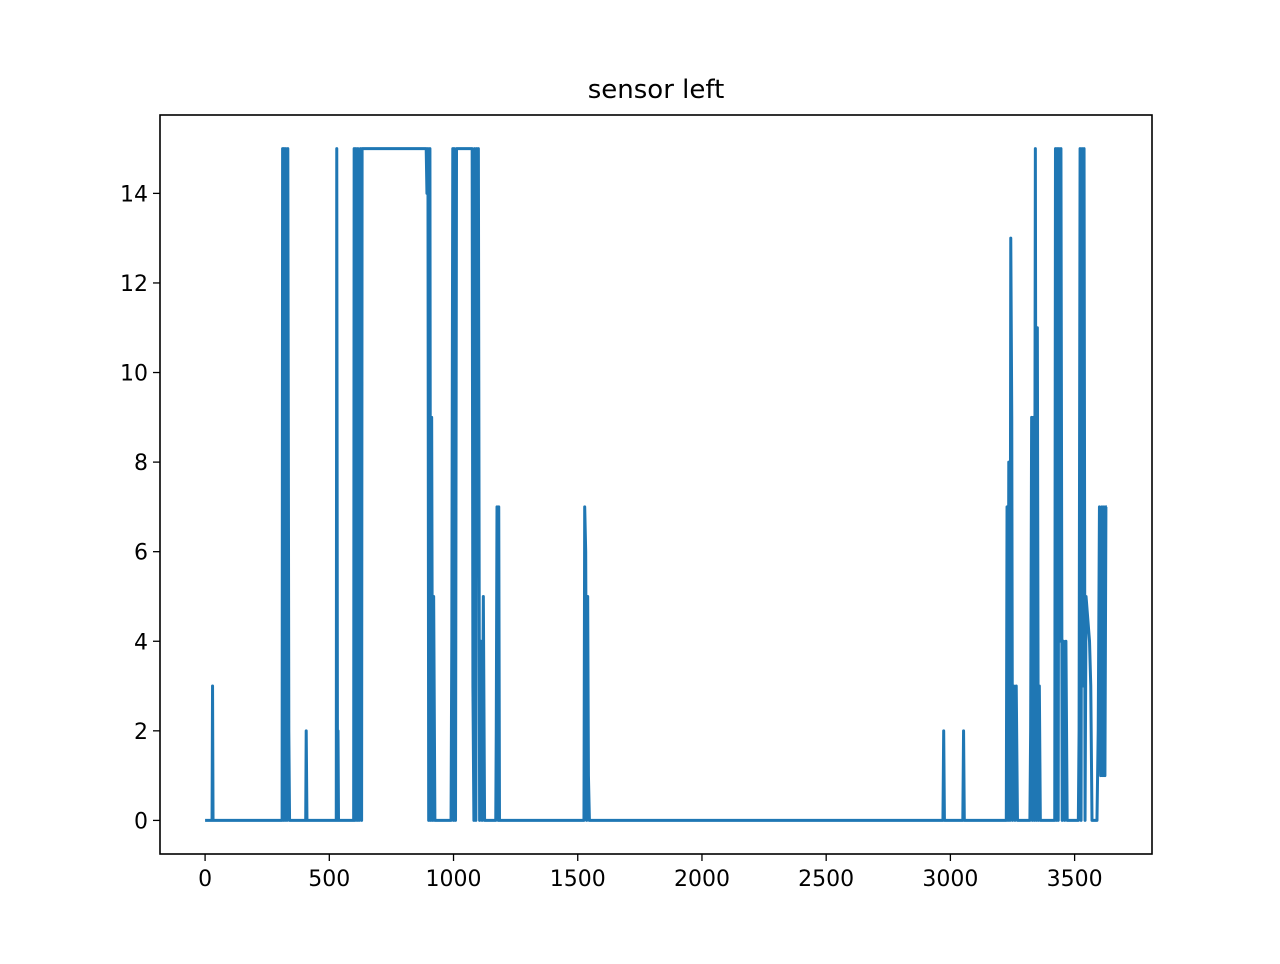  Describe the element at coordinates (141, 732) in the screenshot. I see `y-tick-label: 2` at that location.